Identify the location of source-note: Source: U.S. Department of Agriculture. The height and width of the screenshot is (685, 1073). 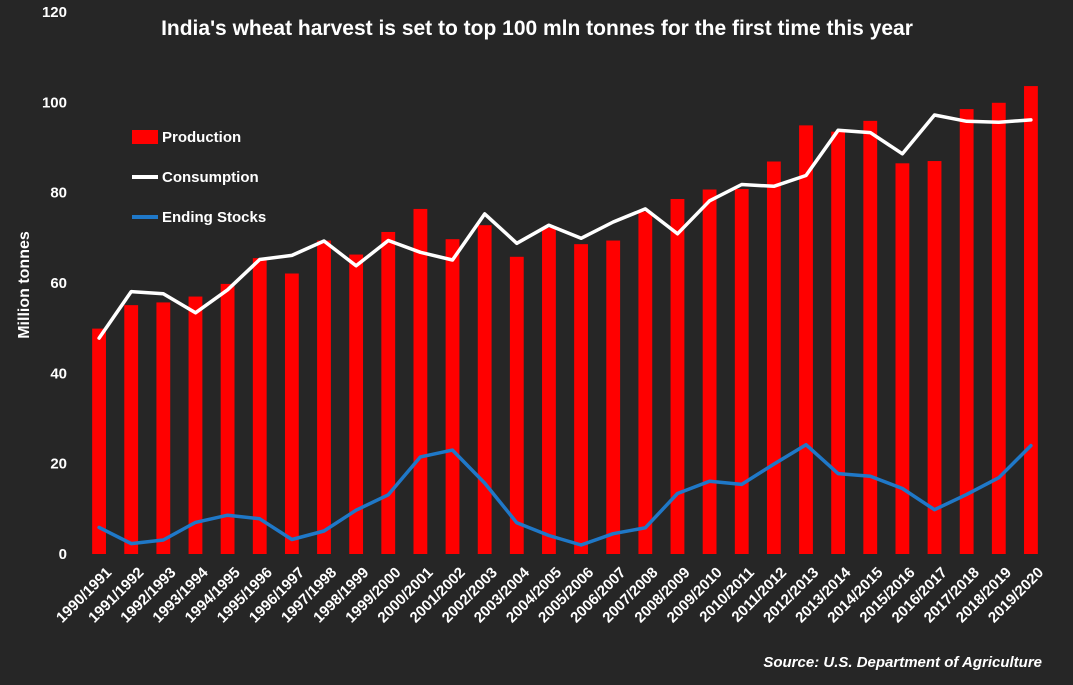
(902, 662).